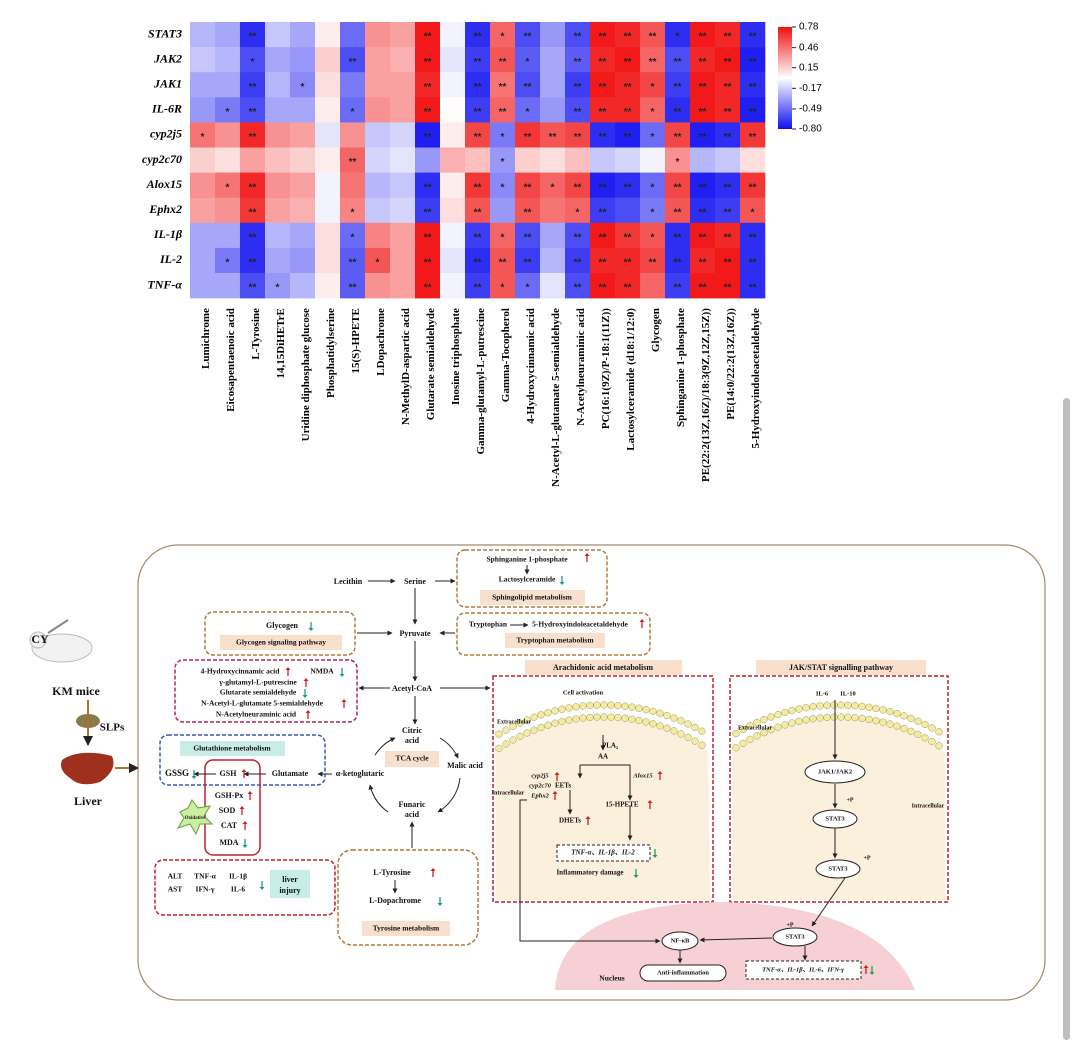 This screenshot has height=1054, width=1080. Describe the element at coordinates (164, 184) in the screenshot. I see `row-label: Alox15` at that location.